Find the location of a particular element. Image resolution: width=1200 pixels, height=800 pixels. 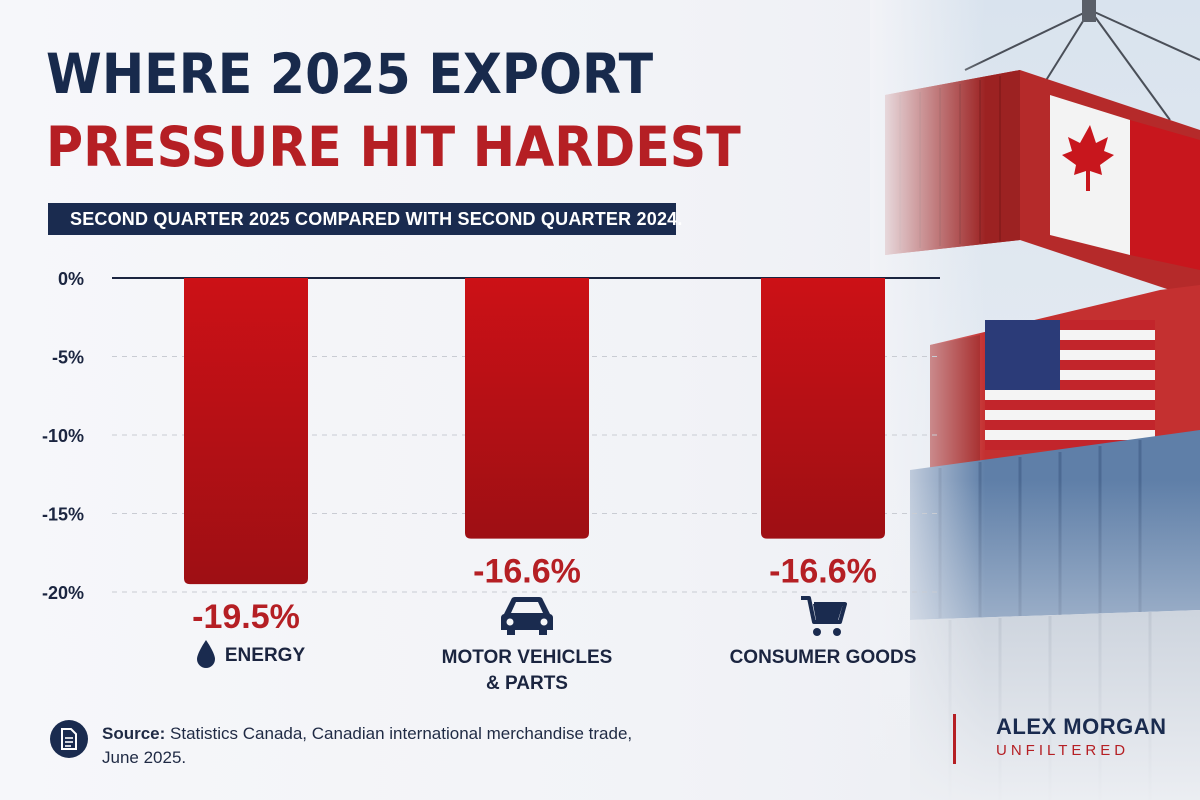

document-icon is located at coordinates (69, 739).